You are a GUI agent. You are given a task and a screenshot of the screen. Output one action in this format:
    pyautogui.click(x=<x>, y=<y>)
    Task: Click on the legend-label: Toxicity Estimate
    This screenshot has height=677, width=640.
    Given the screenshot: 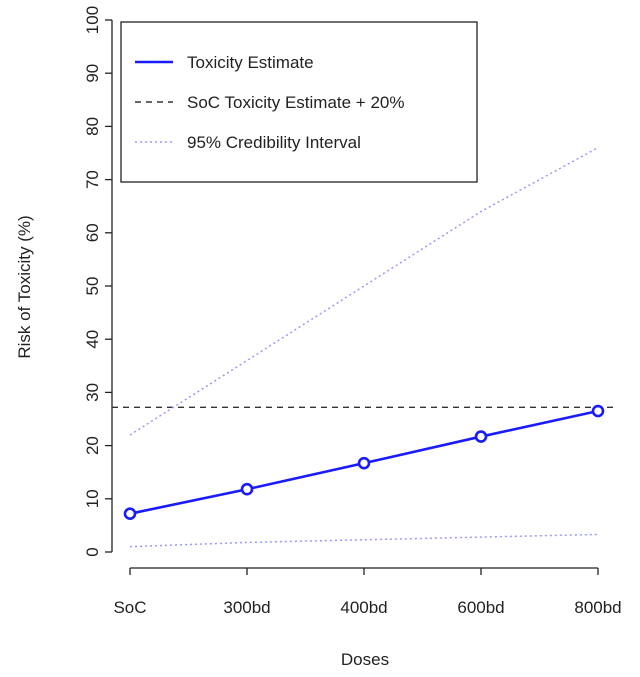 What is the action you would take?
    pyautogui.click(x=250, y=62)
    